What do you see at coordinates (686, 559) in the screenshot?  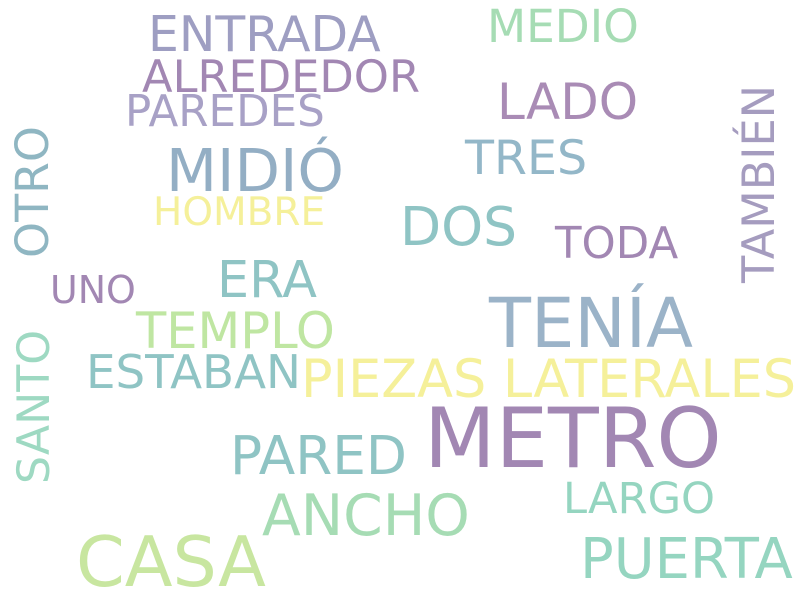 I see `word-puerta: PUERTA` at bounding box center [686, 559].